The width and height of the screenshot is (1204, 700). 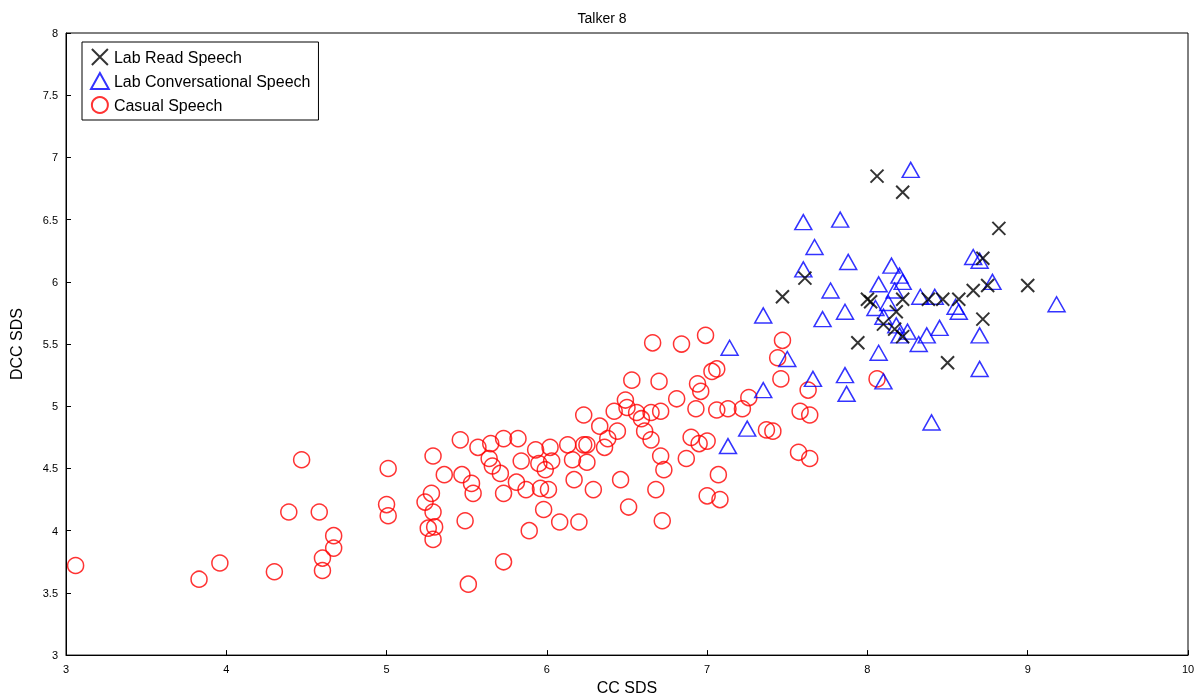 What do you see at coordinates (54, 406) in the screenshot?
I see `y-tick-label: 5` at bounding box center [54, 406].